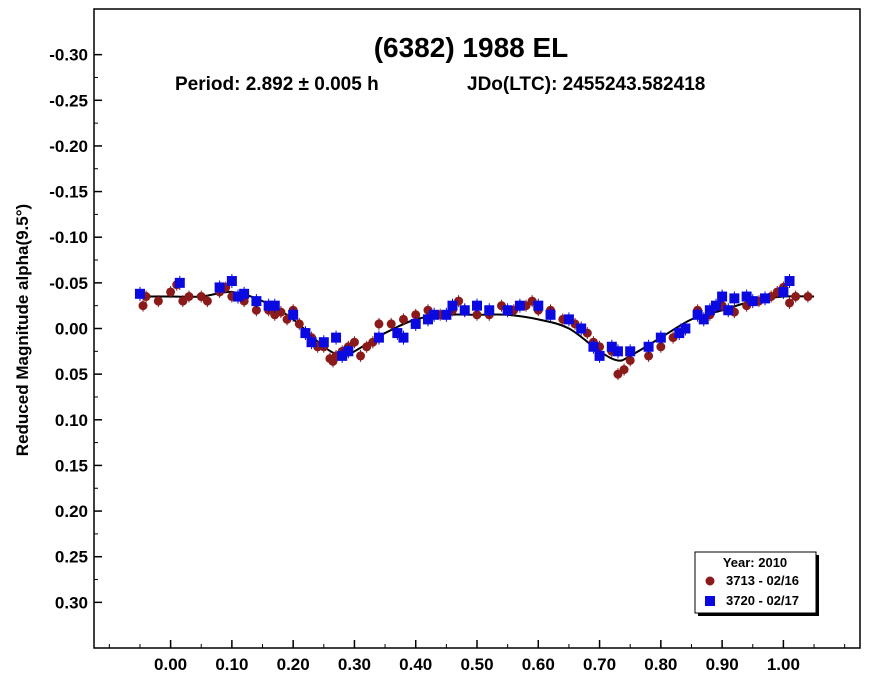 Image resolution: width=871 pixels, height=677 pixels. Describe the element at coordinates (538, 664) in the screenshot. I see `x-tick-label: 0.60` at that location.